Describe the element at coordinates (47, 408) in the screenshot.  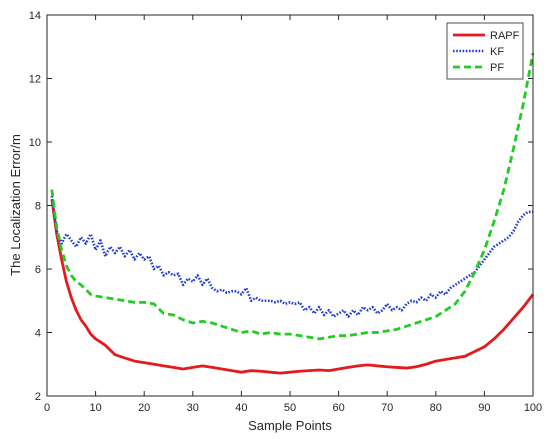
I see `x-tick-label: 0` at that location.